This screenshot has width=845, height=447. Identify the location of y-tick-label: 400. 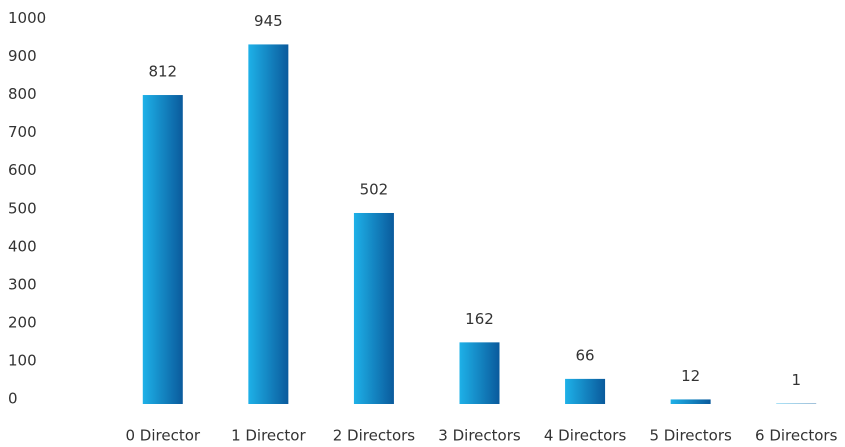
(22, 246).